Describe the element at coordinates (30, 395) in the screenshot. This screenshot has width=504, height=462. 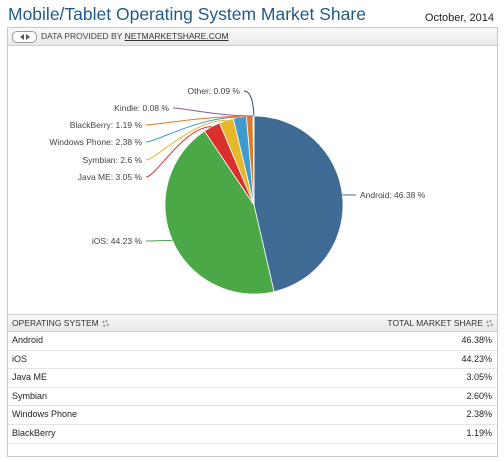
I see `os-name: Symbian` at that location.